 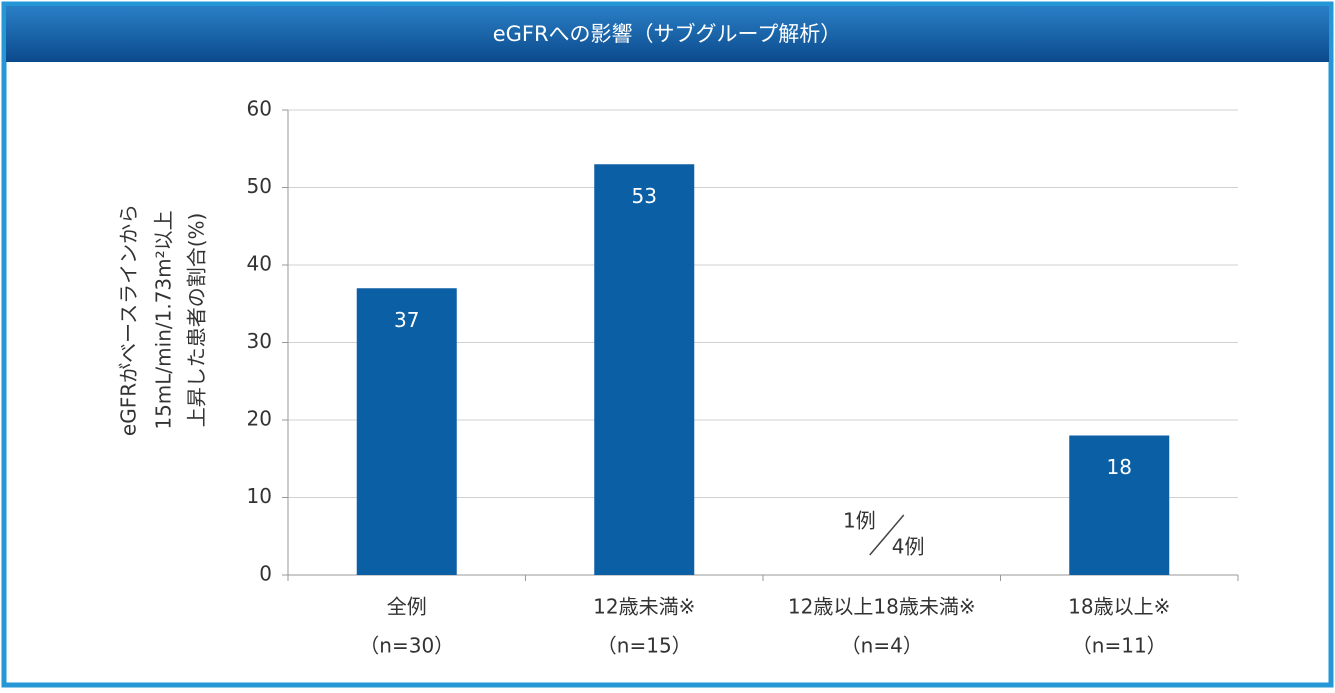 I want to click on annotation-numerator: 1例, so click(x=859, y=521).